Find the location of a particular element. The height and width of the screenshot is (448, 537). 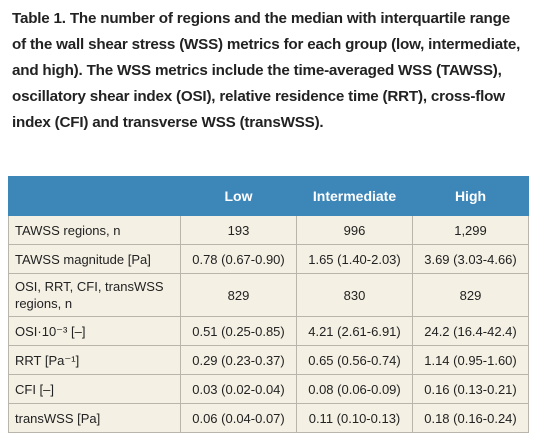

table-cell: 0.29 (0.23-0.37) is located at coordinates (238, 360).